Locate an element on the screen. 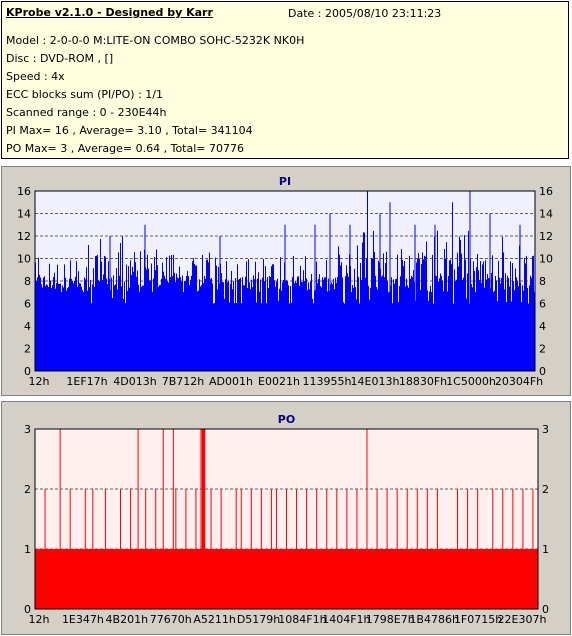 The height and width of the screenshot is (636, 572). x-tick-label: 20304Fh is located at coordinates (519, 381).